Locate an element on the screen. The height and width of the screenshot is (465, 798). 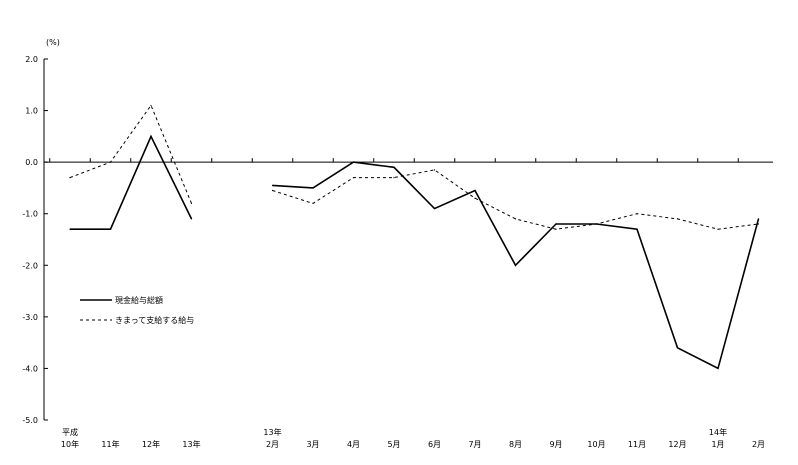
x-tick-label: 4月 is located at coordinates (353, 444).